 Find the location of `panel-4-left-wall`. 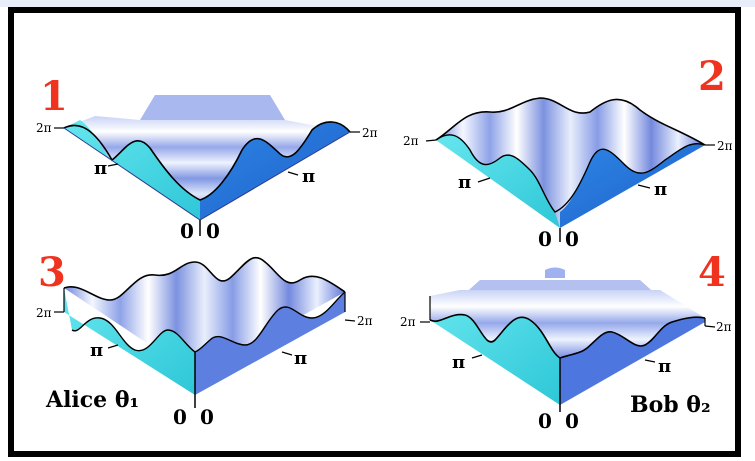

panel-4-left-wall is located at coordinates (495, 350).